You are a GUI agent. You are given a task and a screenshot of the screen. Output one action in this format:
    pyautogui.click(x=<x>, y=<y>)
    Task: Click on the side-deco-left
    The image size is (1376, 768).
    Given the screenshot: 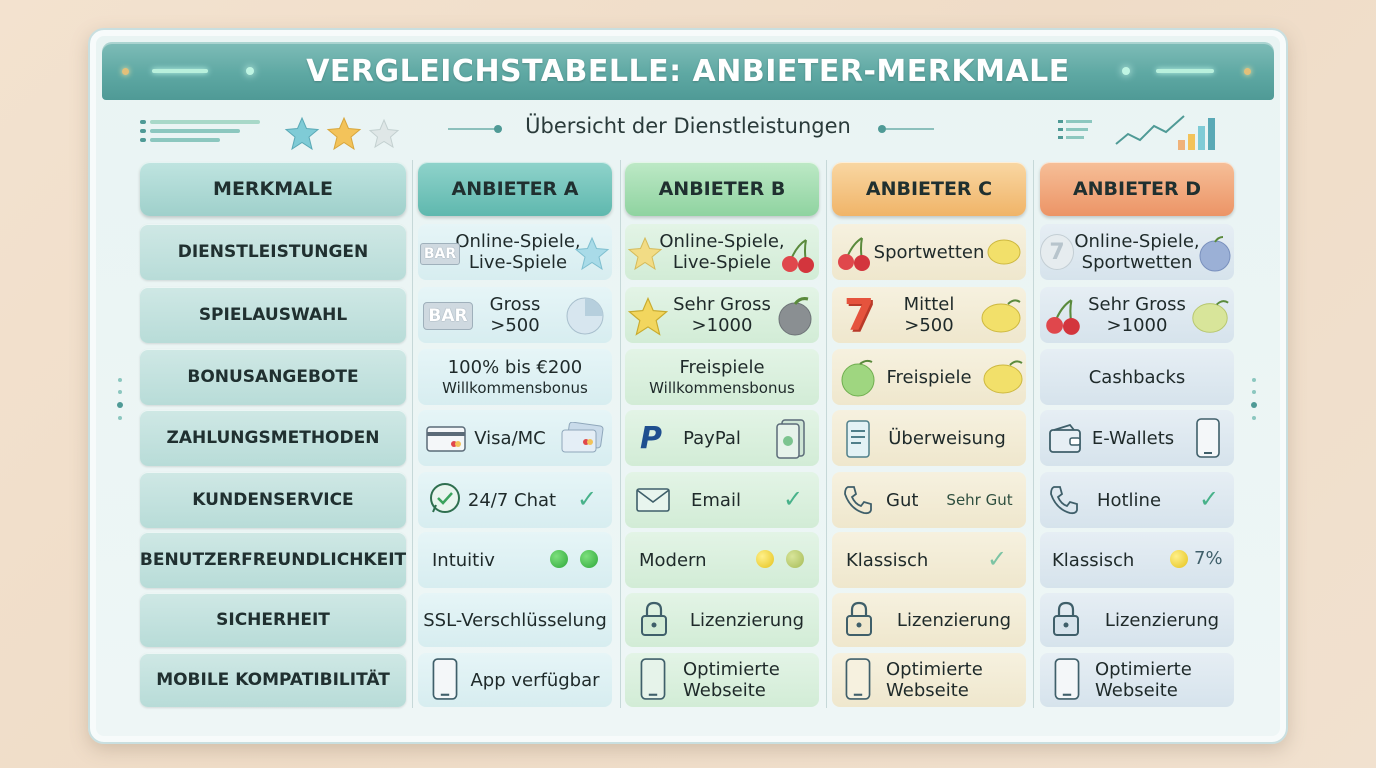 What is the action you would take?
    pyautogui.click(x=120, y=411)
    